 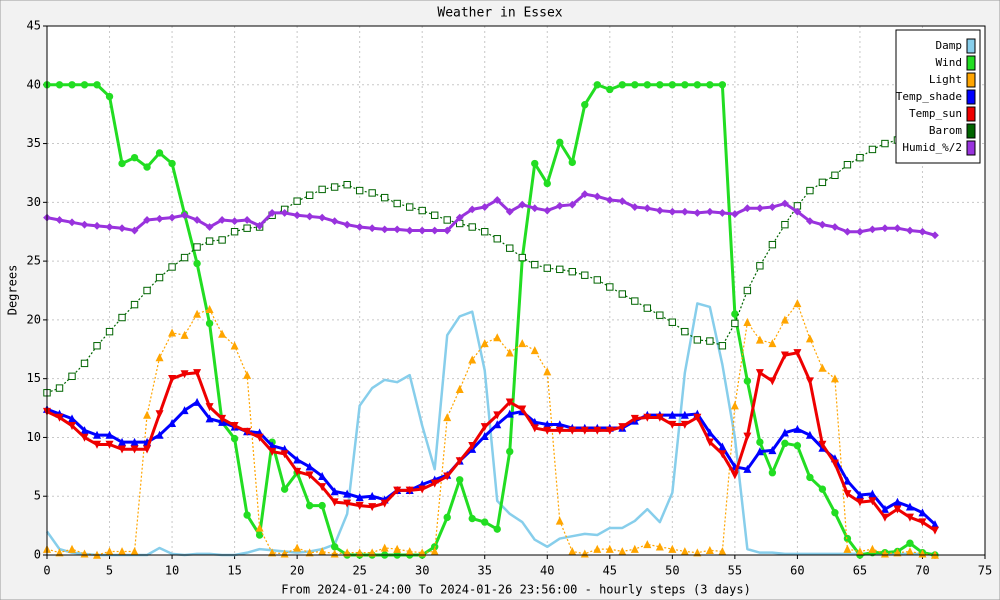 What do you see at coordinates (945, 130) in the screenshot?
I see `legend-label: Barom` at bounding box center [945, 130].